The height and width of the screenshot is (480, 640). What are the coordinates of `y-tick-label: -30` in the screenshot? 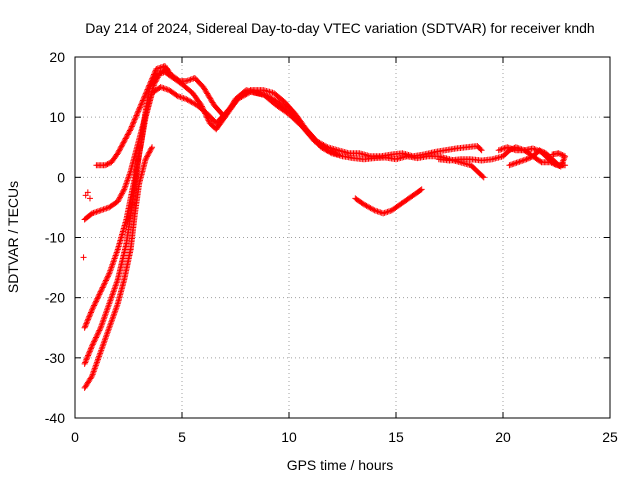 It's located at (55, 358).